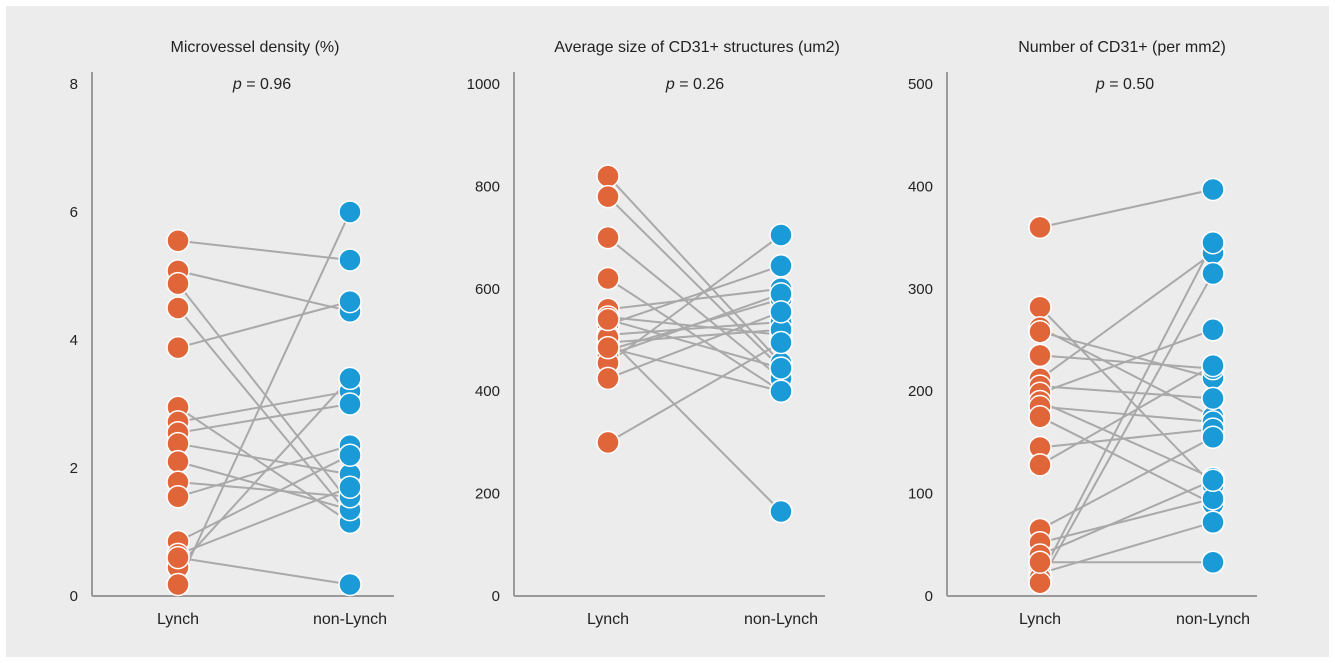 Image resolution: width=1335 pixels, height=663 pixels. Describe the element at coordinates (74, 468) in the screenshot. I see `y-tick-label: 2` at that location.